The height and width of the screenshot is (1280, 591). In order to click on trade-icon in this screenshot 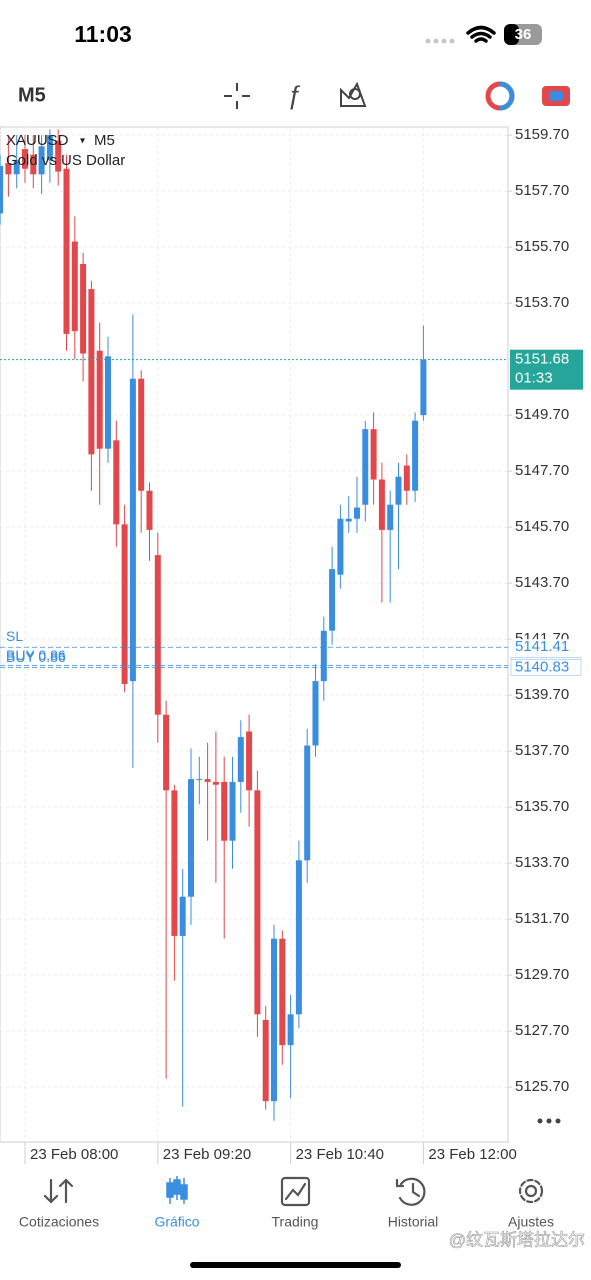, I will do `click(500, 96)`.